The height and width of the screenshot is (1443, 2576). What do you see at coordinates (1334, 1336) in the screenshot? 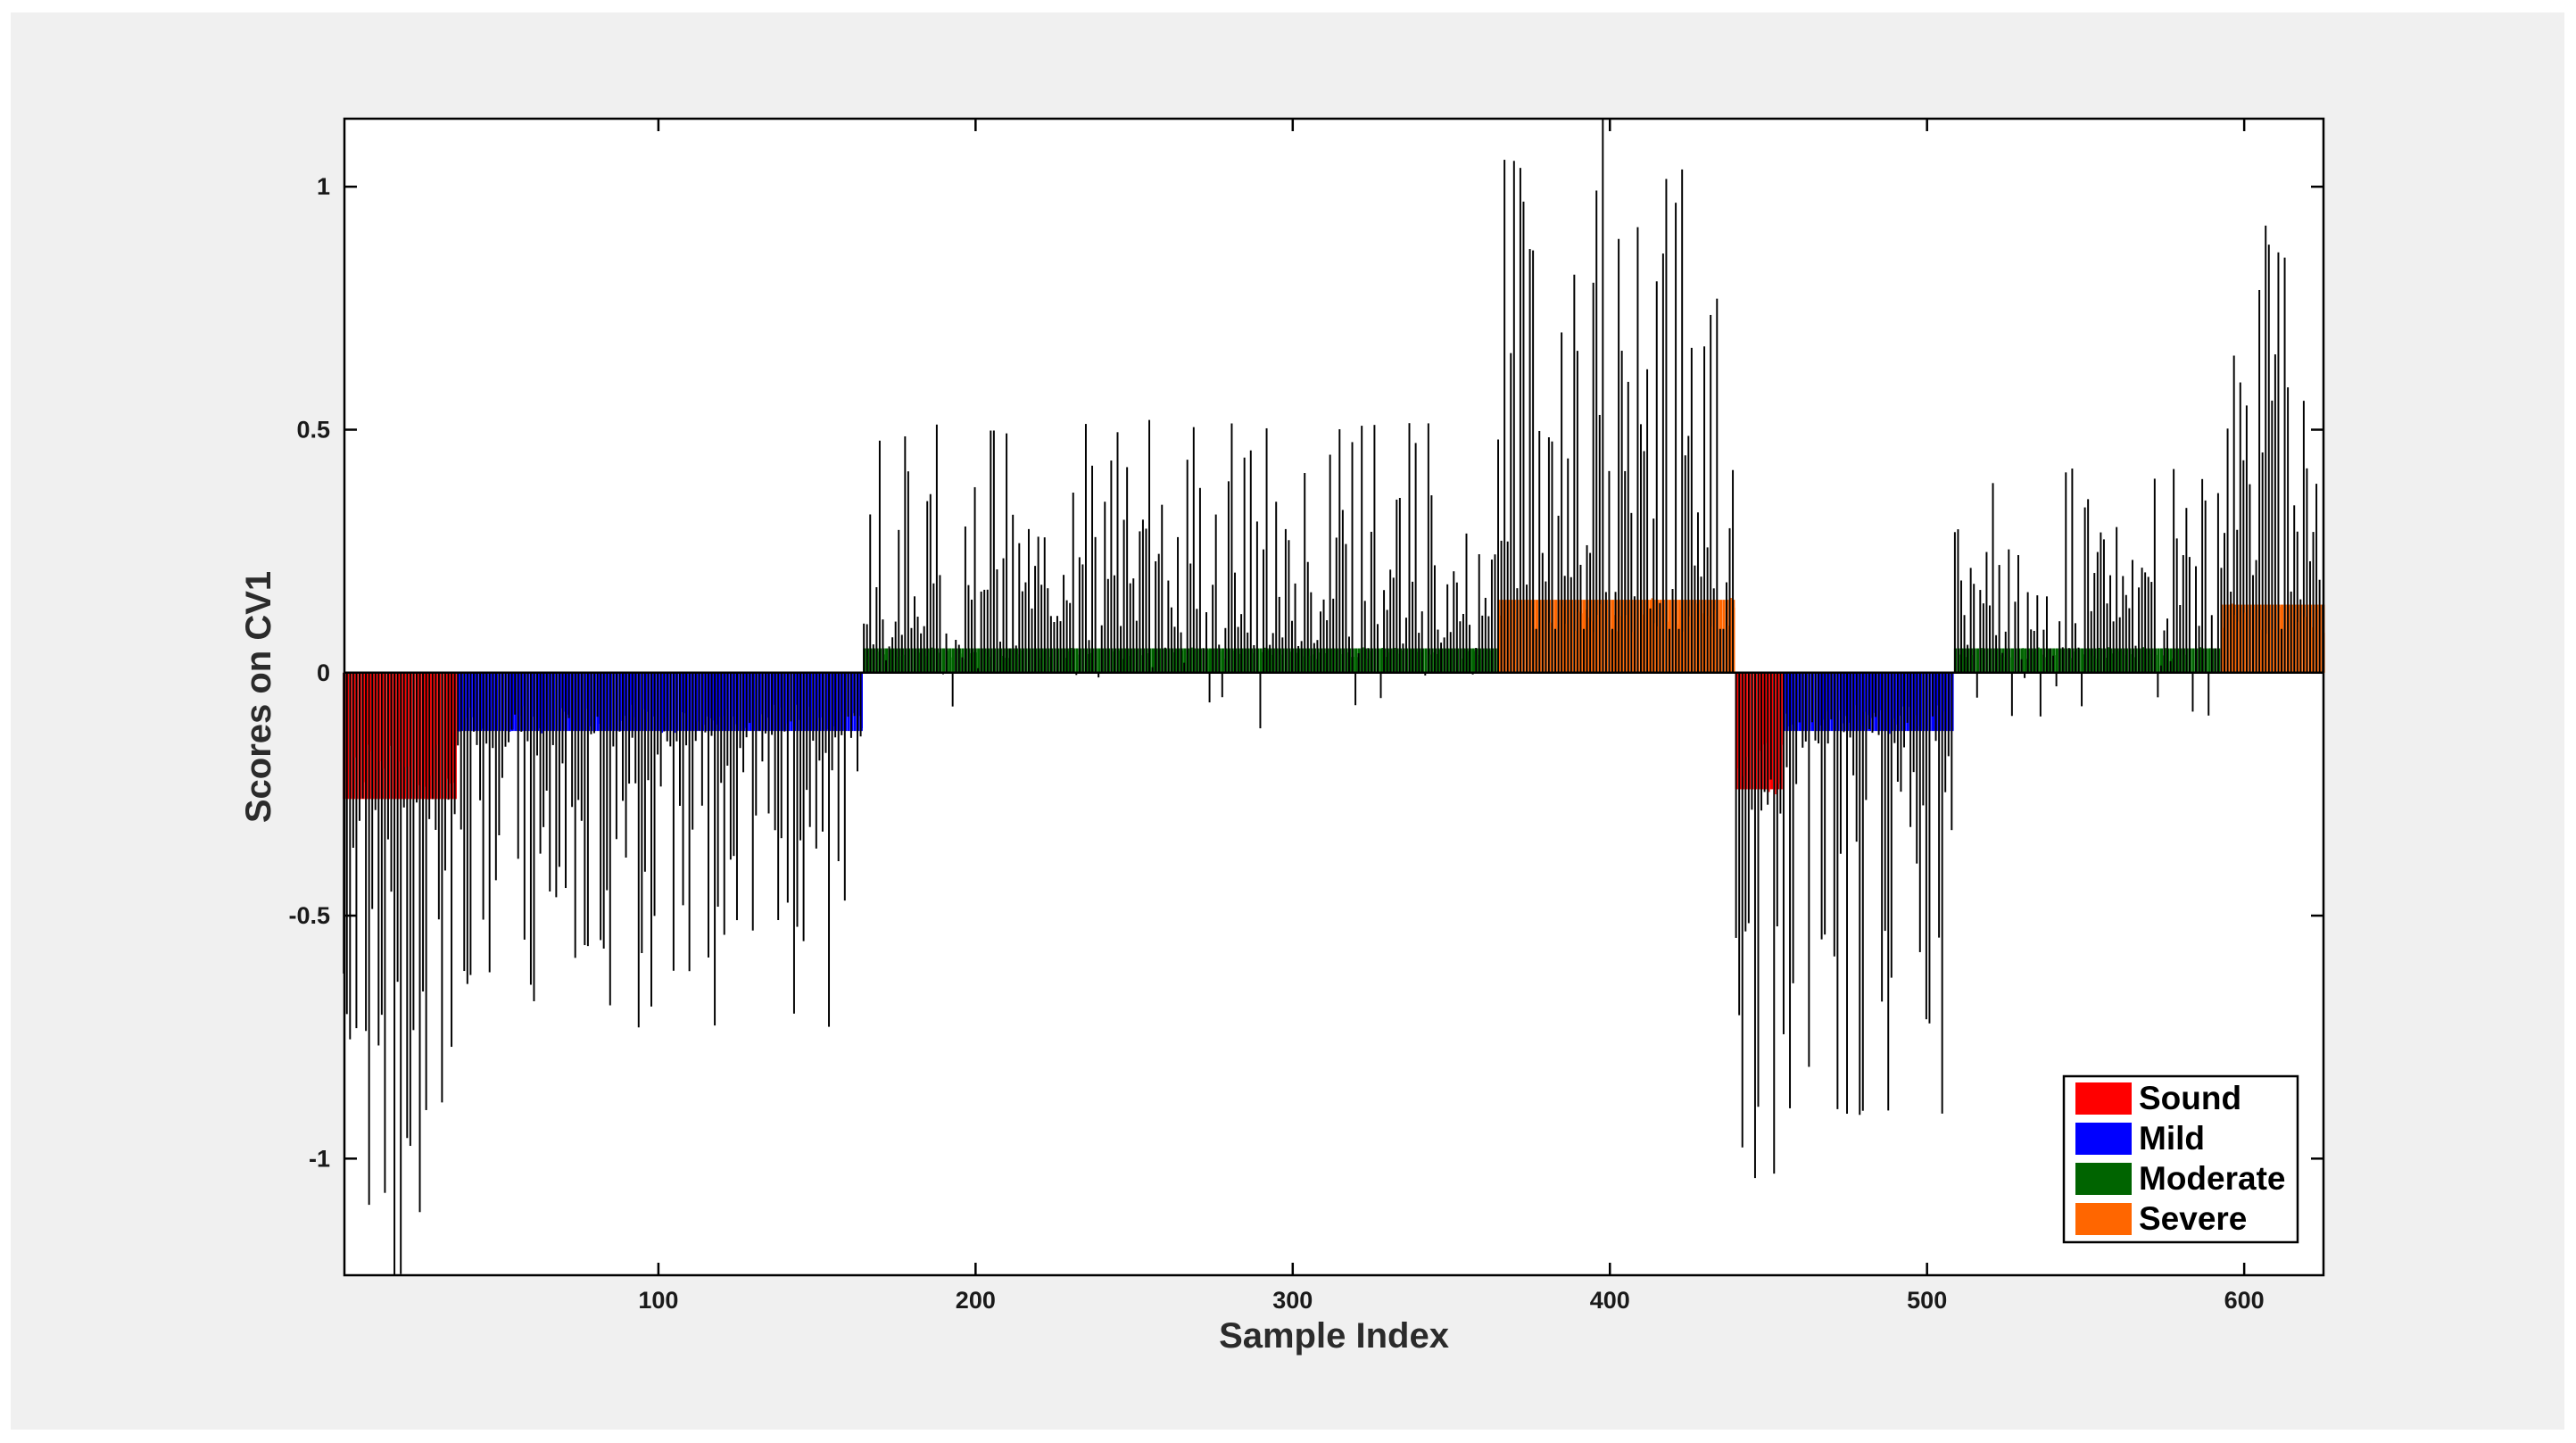
I see `x-axis-label: Sample Index` at bounding box center [1334, 1336].